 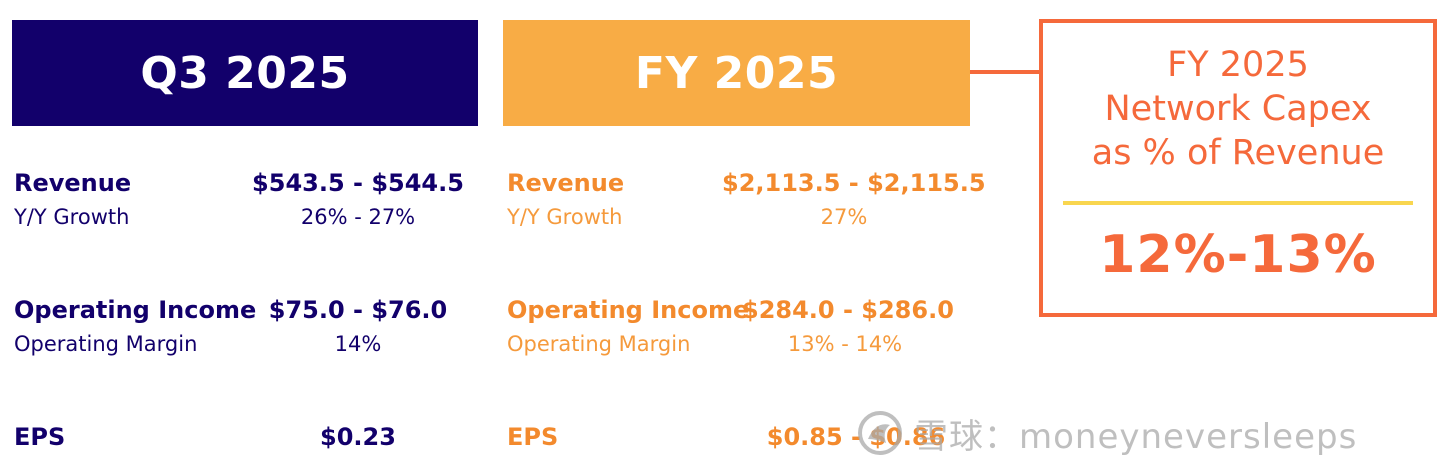 What do you see at coordinates (854, 183) in the screenshot?
I see `fy-revenue-value: $2,113.5 - $2,115.5` at bounding box center [854, 183].